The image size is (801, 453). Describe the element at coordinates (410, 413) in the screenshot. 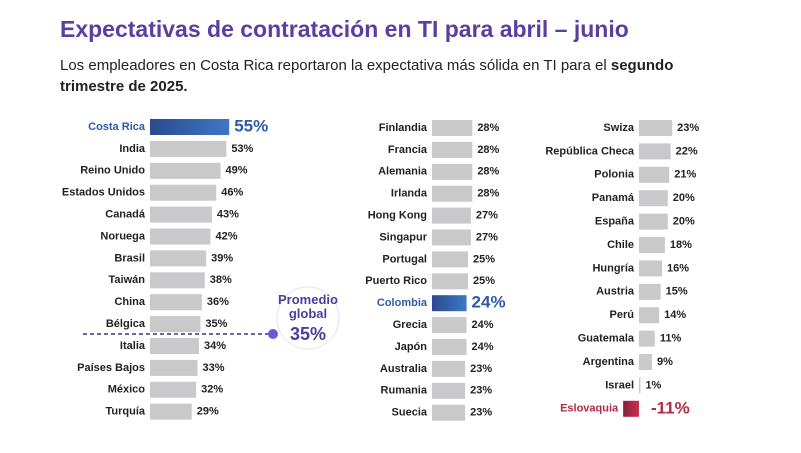

I see `category-label: Suecia` at that location.